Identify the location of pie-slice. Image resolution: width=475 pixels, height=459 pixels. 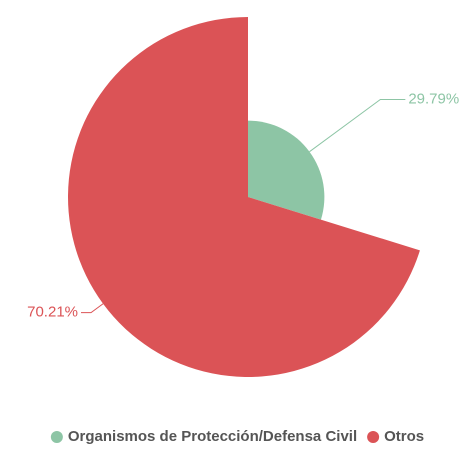
(286, 170).